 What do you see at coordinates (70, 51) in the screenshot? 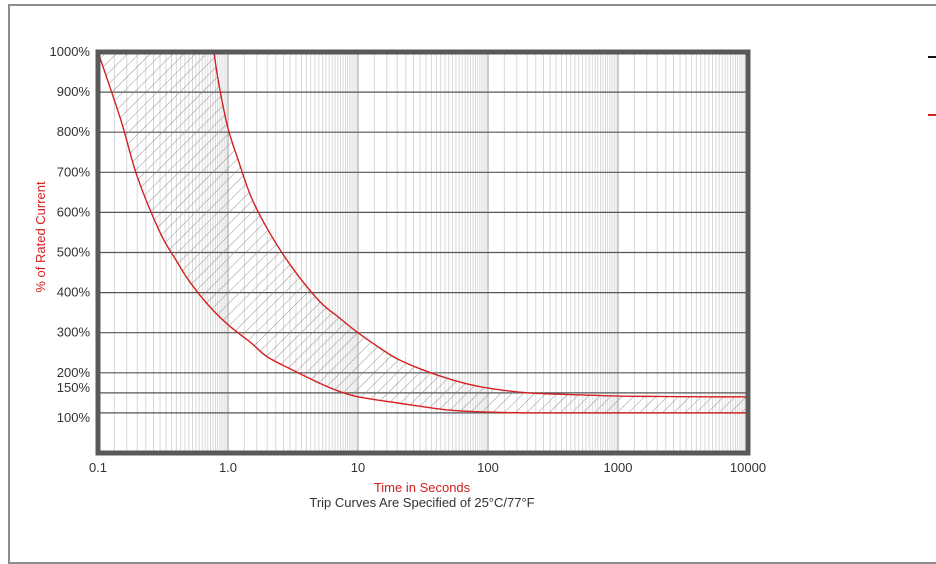
I see `y-tick-label: 1000%` at bounding box center [70, 51].